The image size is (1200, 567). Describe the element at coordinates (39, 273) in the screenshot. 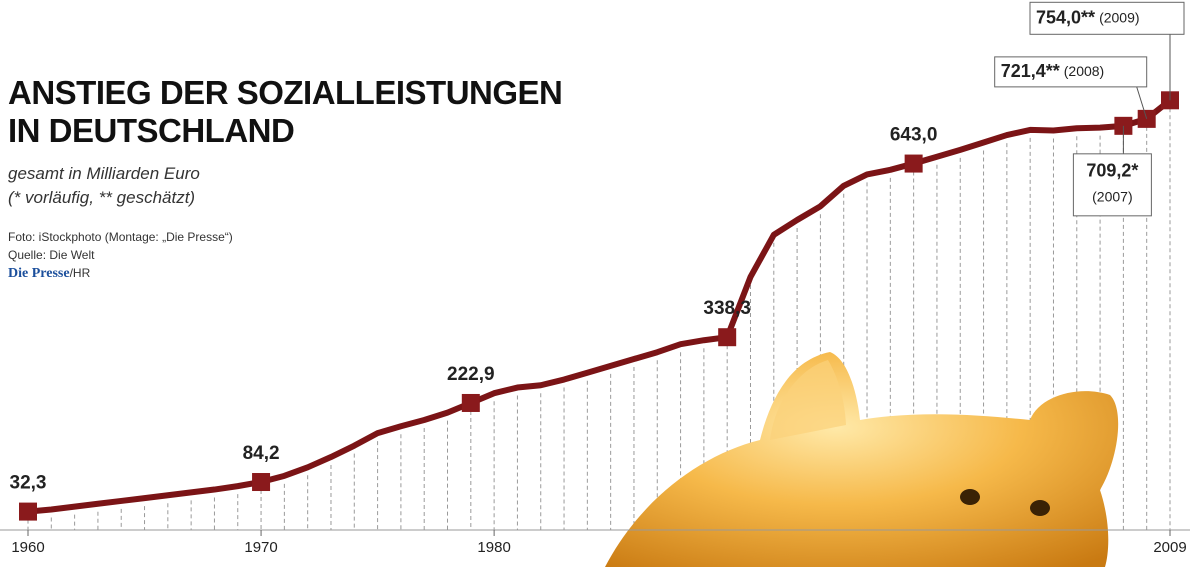

I see `brand: Die Presse` at that location.